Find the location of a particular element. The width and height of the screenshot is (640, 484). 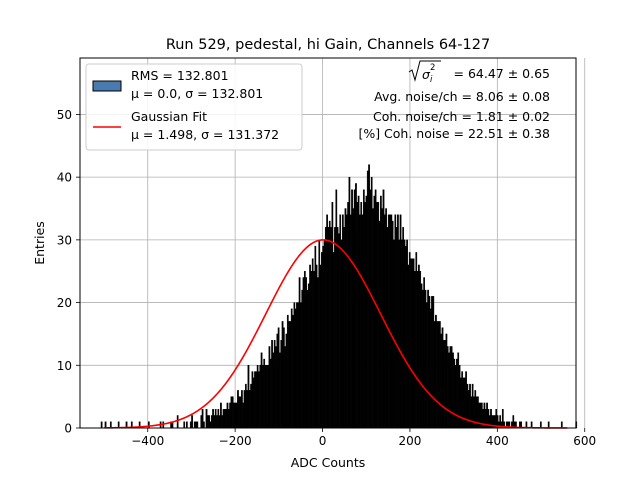

sigma-superscript: 2 is located at coordinates (432, 68).